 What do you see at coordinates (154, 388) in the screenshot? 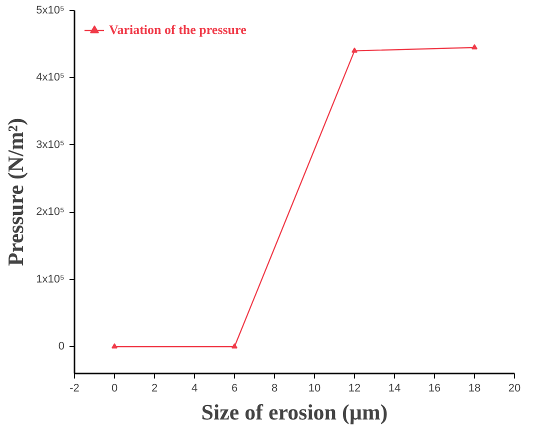
I see `x-tick-label: 2` at bounding box center [154, 388].